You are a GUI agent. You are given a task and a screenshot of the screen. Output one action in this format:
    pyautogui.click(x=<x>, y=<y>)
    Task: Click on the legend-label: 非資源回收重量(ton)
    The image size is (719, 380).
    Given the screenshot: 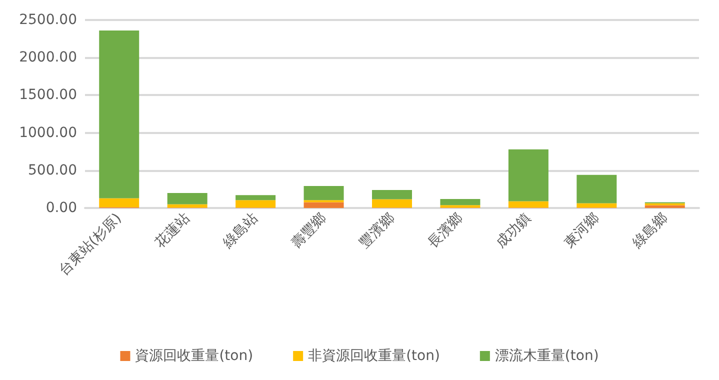 What is the action you would take?
    pyautogui.click(x=374, y=356)
    